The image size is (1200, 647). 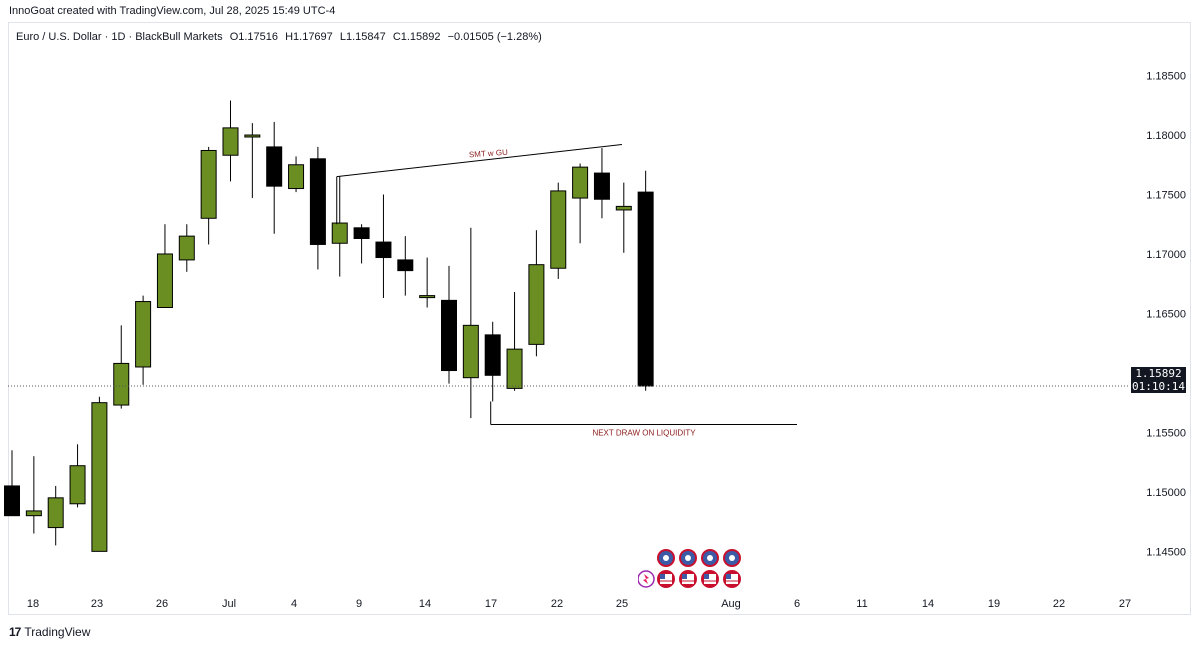 What do you see at coordinates (622, 604) in the screenshot?
I see `x-tick-label: 25` at bounding box center [622, 604].